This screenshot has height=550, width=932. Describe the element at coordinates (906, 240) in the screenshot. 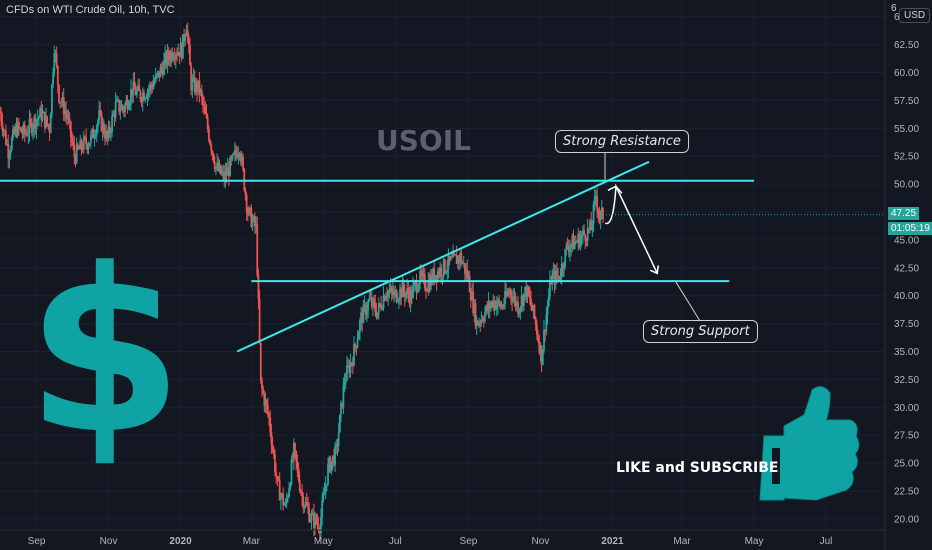

I see `y-tick-label: 45.00` at that location.